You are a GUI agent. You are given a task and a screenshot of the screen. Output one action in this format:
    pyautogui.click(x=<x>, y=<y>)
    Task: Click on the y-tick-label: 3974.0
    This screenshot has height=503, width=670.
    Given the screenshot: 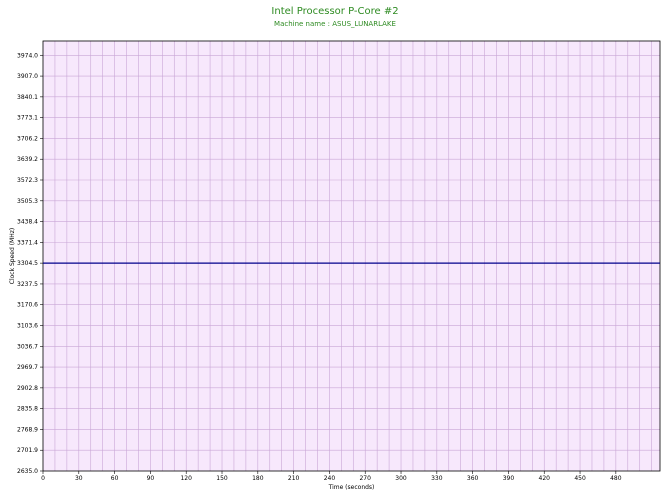 What is the action you would take?
    pyautogui.click(x=27, y=55)
    